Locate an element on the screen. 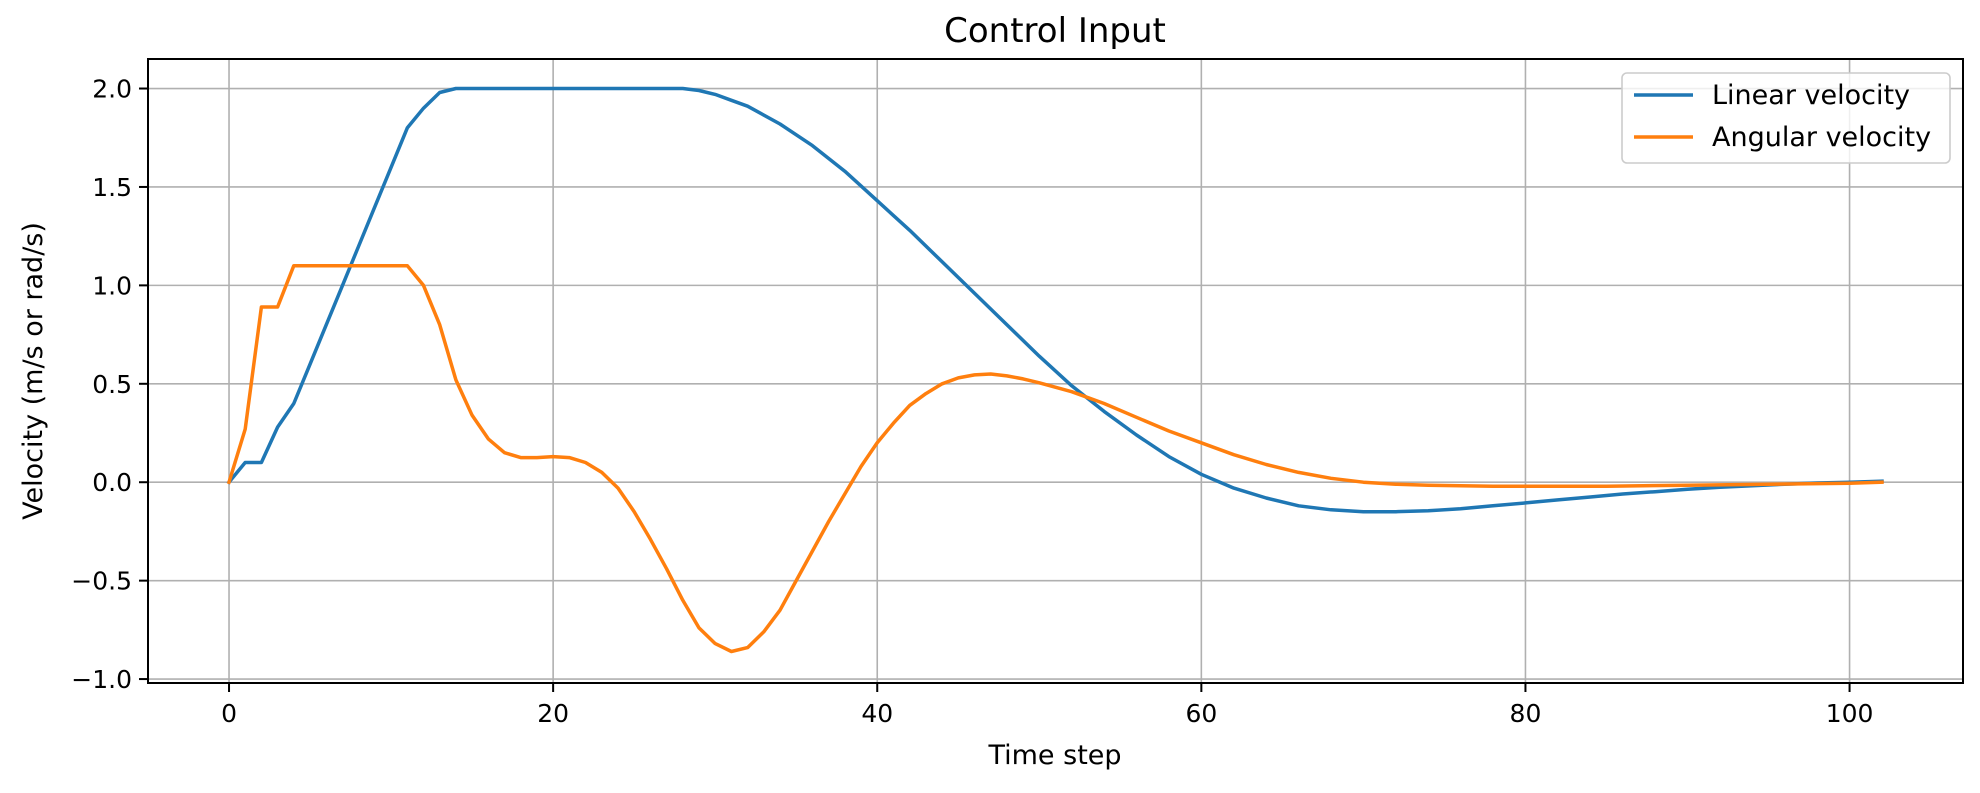 Image resolution: width=1980 pixels, height=793 pixels. legend-box is located at coordinates (1786, 118).